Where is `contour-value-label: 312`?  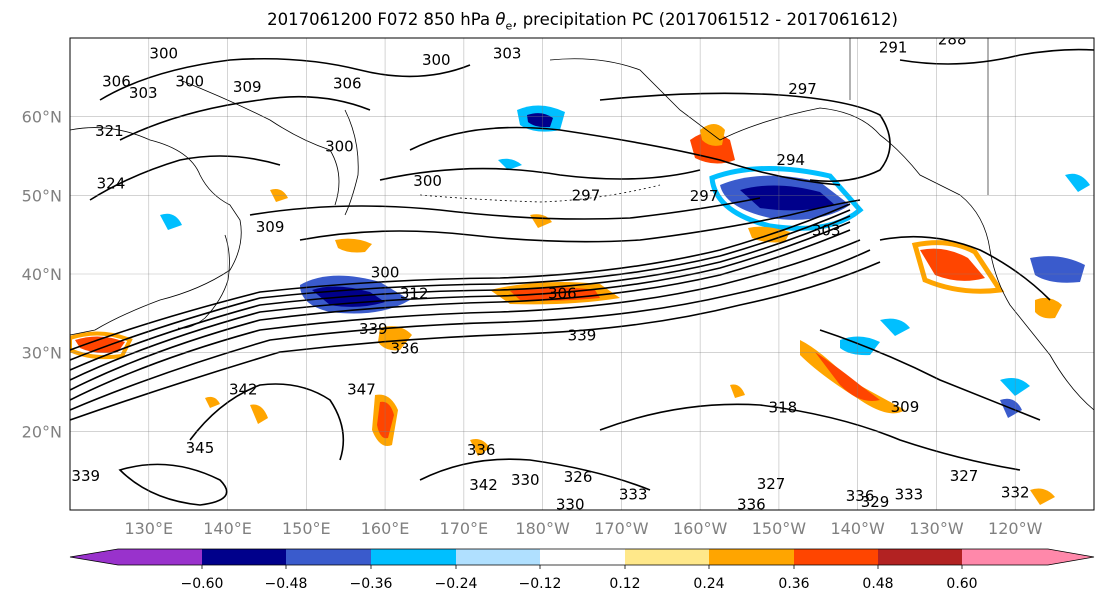
contour-value-label: 312 is located at coordinates (414, 294).